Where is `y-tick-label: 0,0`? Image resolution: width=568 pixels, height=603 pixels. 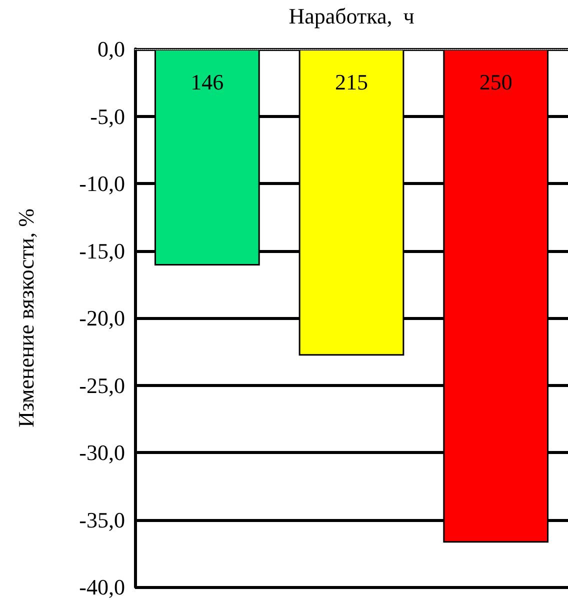 y-tick-label: 0,0 is located at coordinates (111, 49).